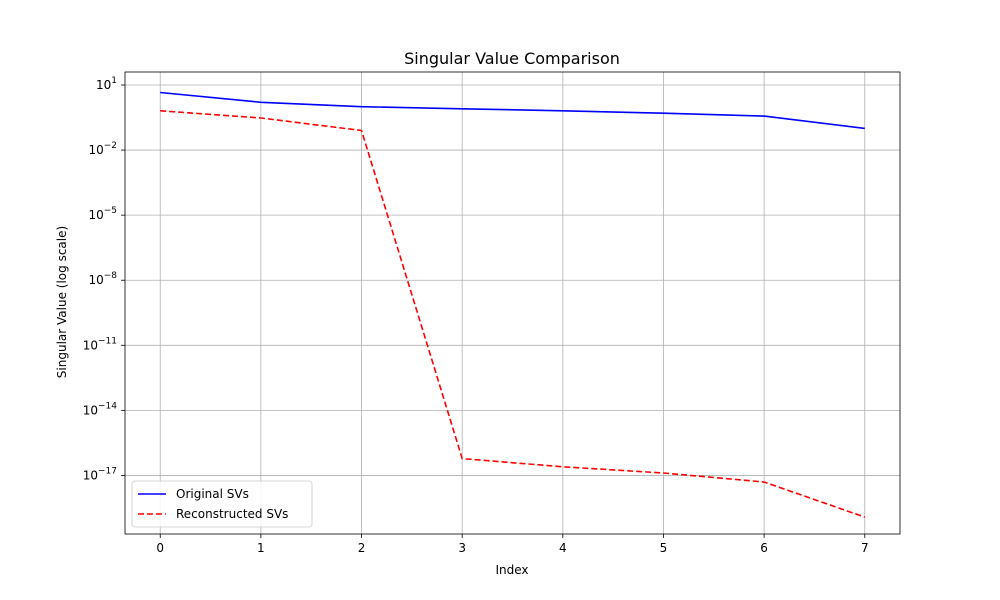 Image resolution: width=1000 pixels, height=600 pixels. I want to click on legend-entry-label: Reconstructed SVs, so click(232, 514).